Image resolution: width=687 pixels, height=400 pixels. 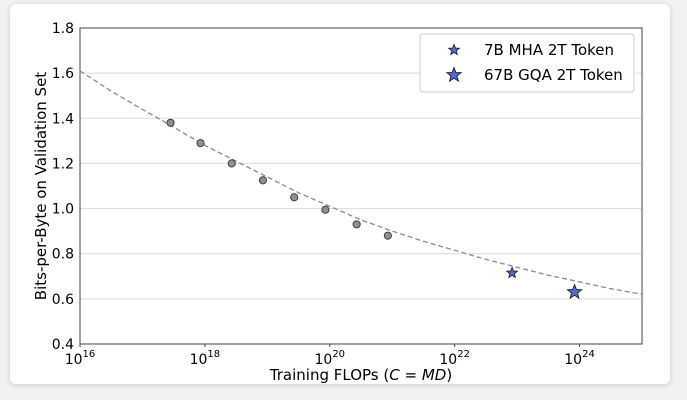 I want to click on legend: 7B MHA 2T Token 67B GQA 2T Token, so click(x=527, y=63).